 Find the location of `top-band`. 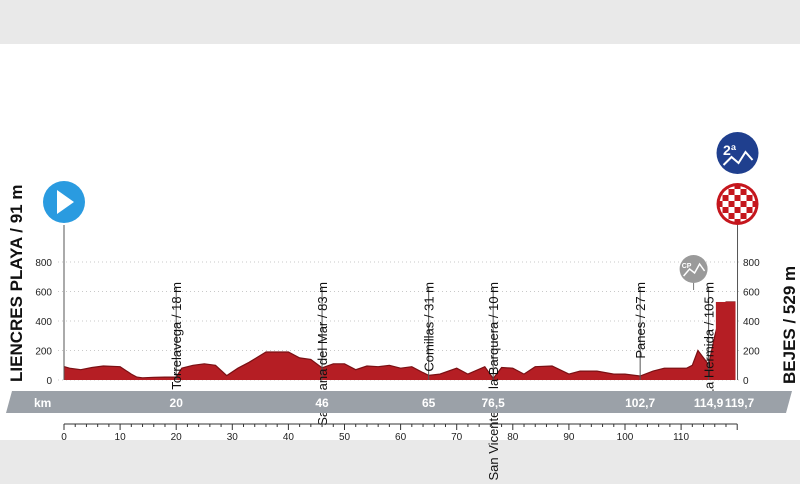

top-band is located at coordinates (400, 22).